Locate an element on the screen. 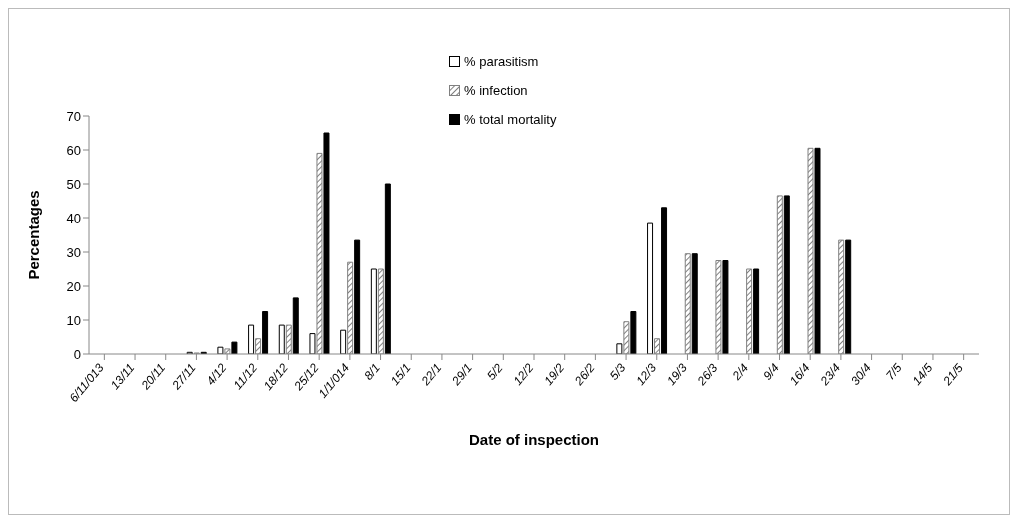  legend-label: % total mortality is located at coordinates (510, 119).